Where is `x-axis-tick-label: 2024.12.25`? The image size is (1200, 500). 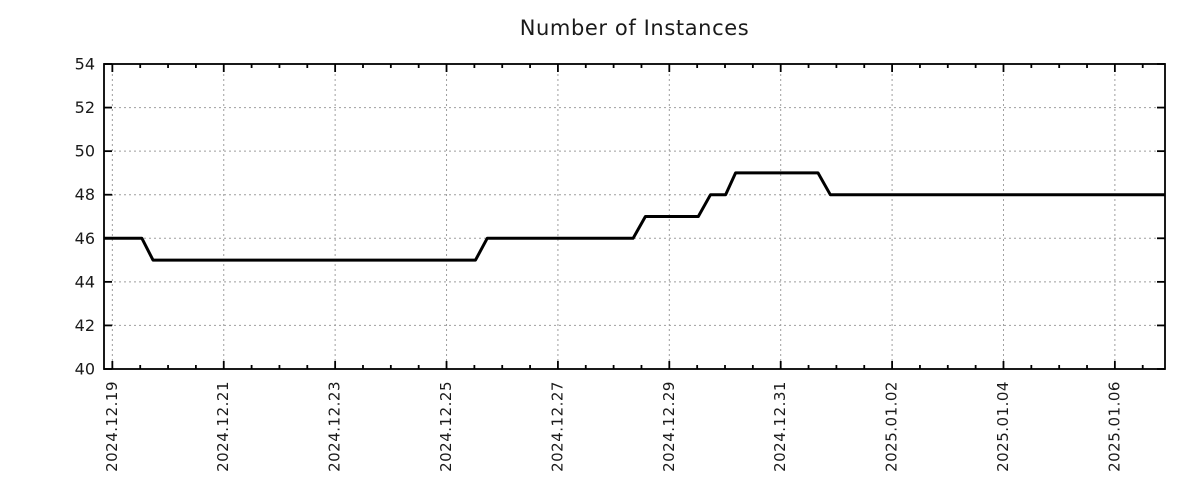
x-axis-tick-label: 2024.12.25 is located at coordinates (446, 426).